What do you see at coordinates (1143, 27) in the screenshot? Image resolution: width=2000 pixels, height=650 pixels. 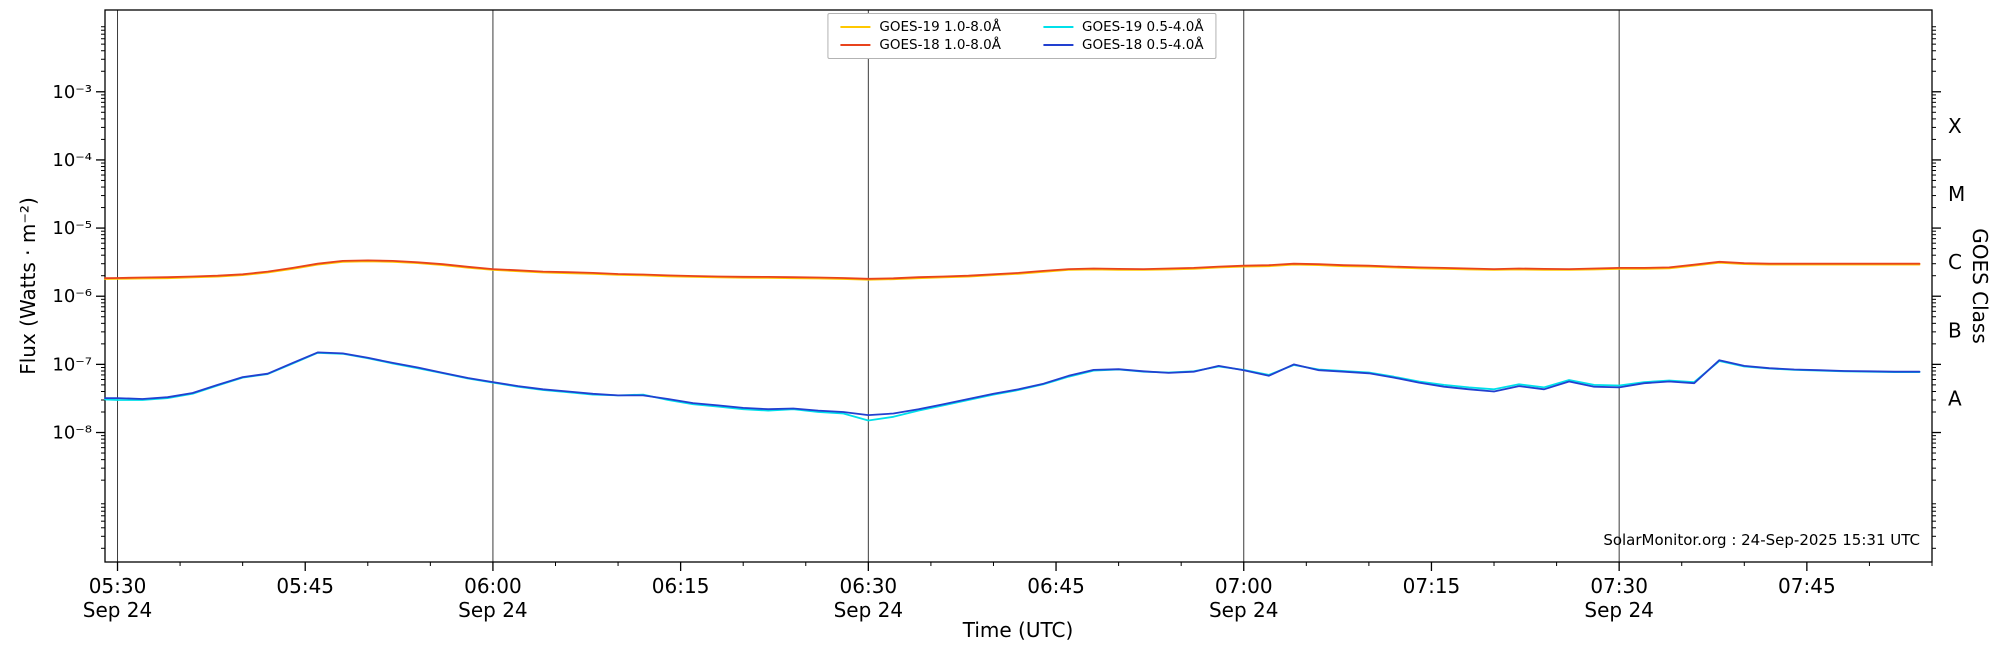 I see `legend-label: GOES-19 0.5-4.0Å` at bounding box center [1143, 27].